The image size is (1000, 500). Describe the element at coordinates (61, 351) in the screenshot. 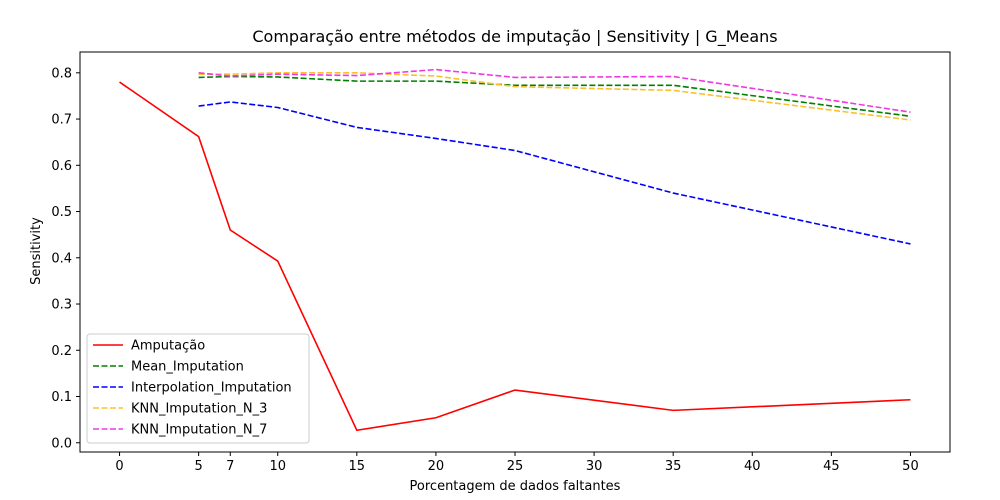

I see `y-tick-label: 0.2` at that location.